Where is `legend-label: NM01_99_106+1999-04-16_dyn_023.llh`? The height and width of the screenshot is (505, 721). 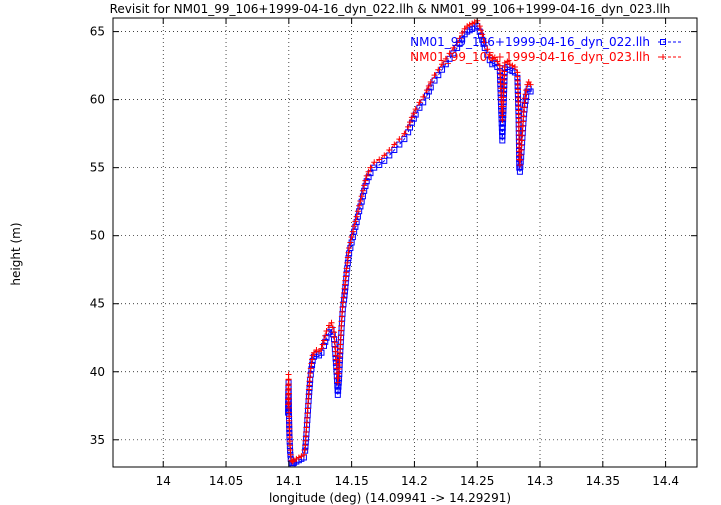 legend-label: NM01_99_106+1999-04-16_dyn_023.llh is located at coordinates (530, 57).